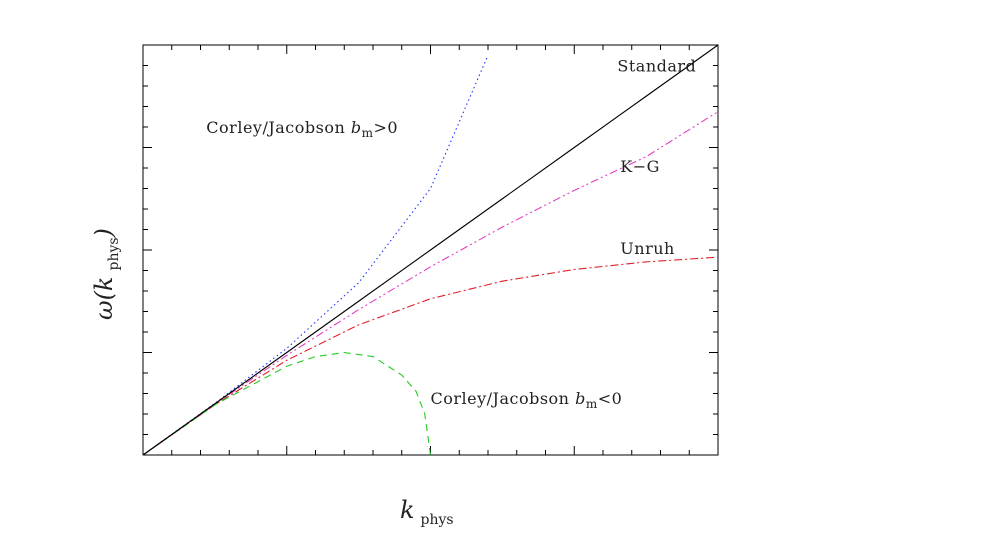 The height and width of the screenshot is (549, 981). What do you see at coordinates (647, 248) in the screenshot?
I see `curve-label-3: Unruh` at bounding box center [647, 248].